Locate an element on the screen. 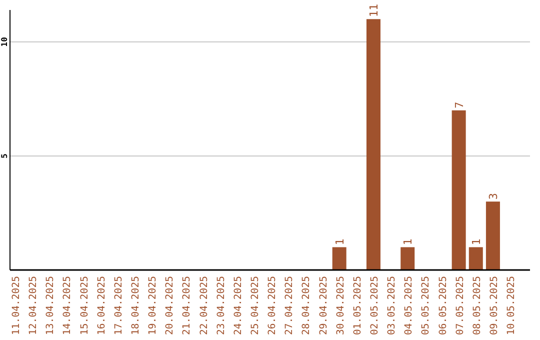 The height and width of the screenshot is (340, 540). x-tick-label: 23.04.2025 is located at coordinates (221, 305).